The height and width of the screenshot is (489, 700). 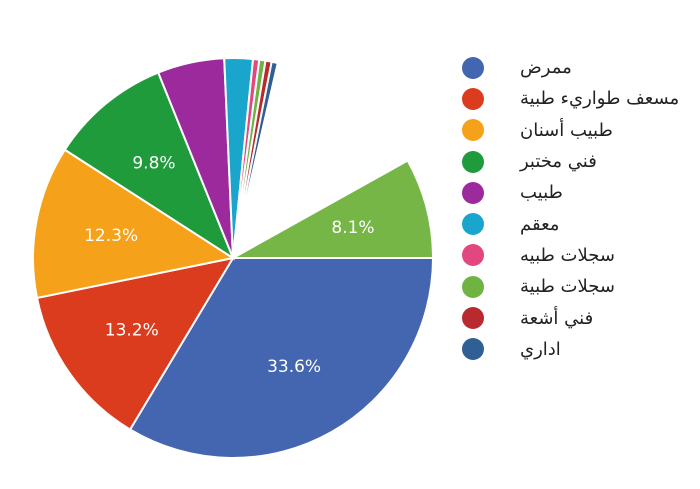 I want to click on legend-item-2: طبيب أسنان, so click(x=577, y=130).